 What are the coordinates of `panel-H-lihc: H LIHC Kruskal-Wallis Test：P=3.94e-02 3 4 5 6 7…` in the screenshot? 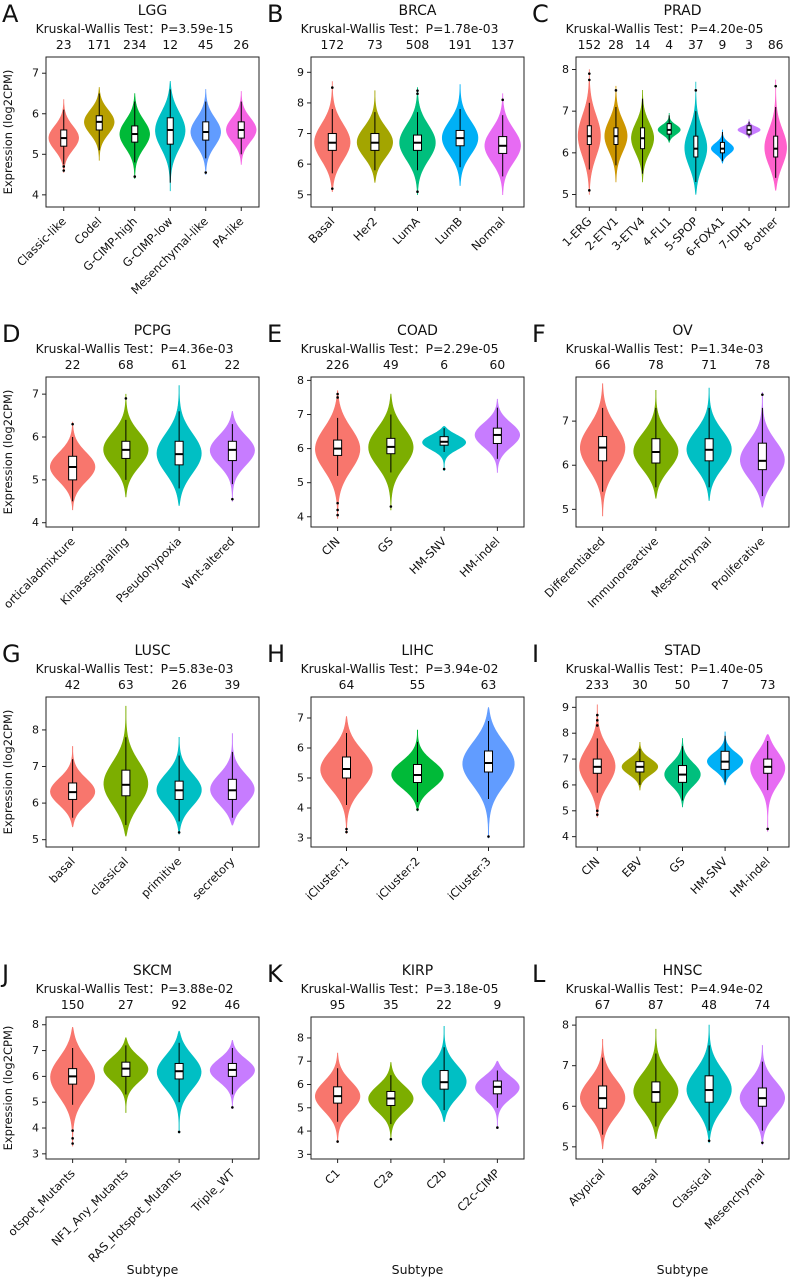 It's located at (397, 800).